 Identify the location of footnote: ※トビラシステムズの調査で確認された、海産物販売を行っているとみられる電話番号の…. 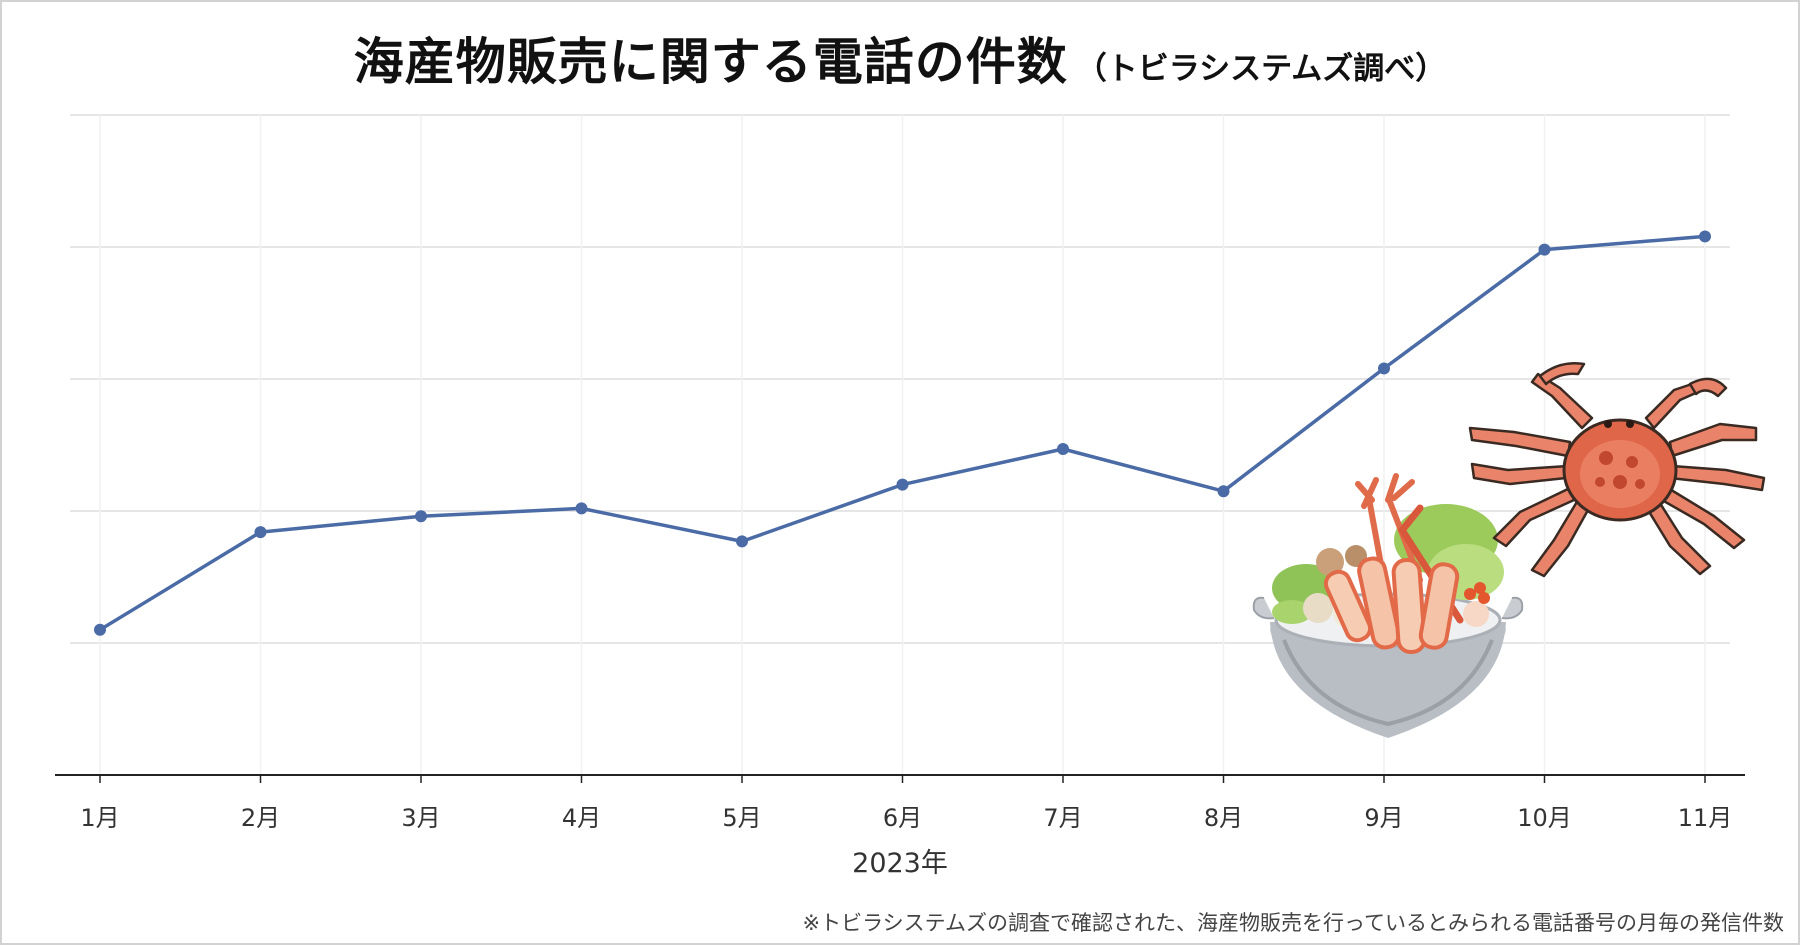
(1293, 923).